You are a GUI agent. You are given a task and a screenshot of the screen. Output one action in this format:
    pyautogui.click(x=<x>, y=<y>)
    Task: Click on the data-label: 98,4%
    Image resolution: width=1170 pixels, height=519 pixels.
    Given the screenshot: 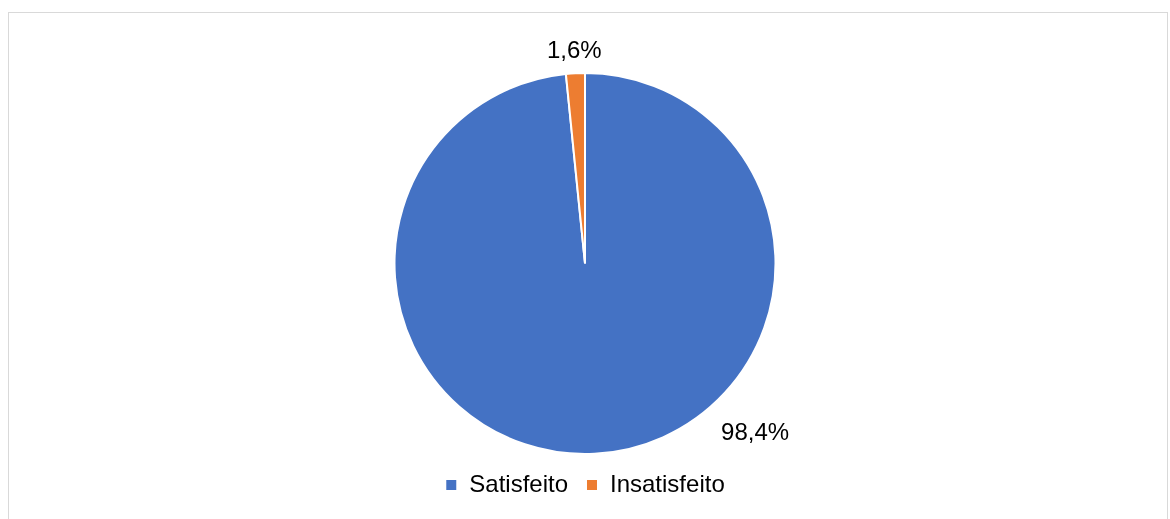 What is the action you would take?
    pyautogui.click(x=755, y=432)
    